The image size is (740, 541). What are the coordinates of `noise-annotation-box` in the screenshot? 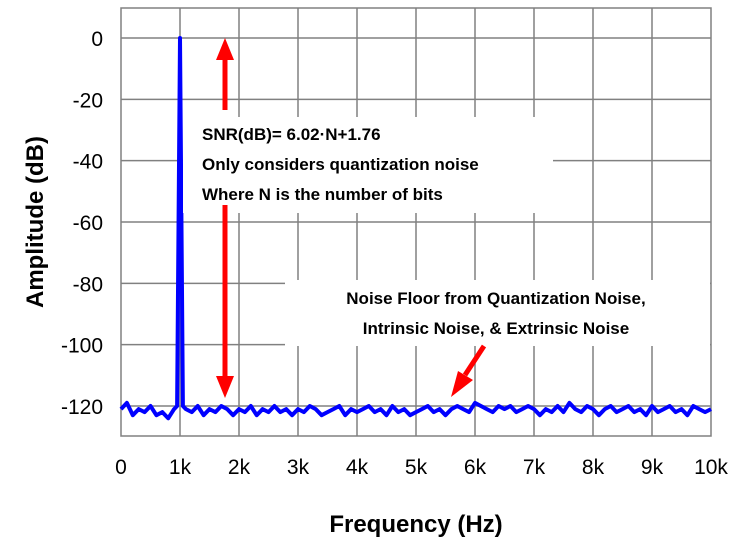 It's located at (497, 313).